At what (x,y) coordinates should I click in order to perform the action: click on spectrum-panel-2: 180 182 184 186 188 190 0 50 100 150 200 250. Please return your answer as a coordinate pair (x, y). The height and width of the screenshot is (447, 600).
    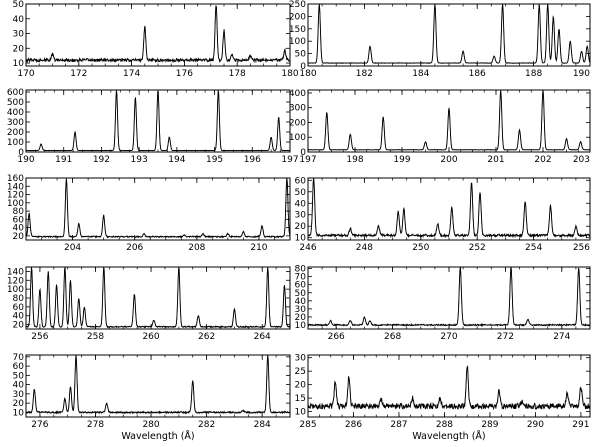
    Looking at the image, I should click on (440, 39).